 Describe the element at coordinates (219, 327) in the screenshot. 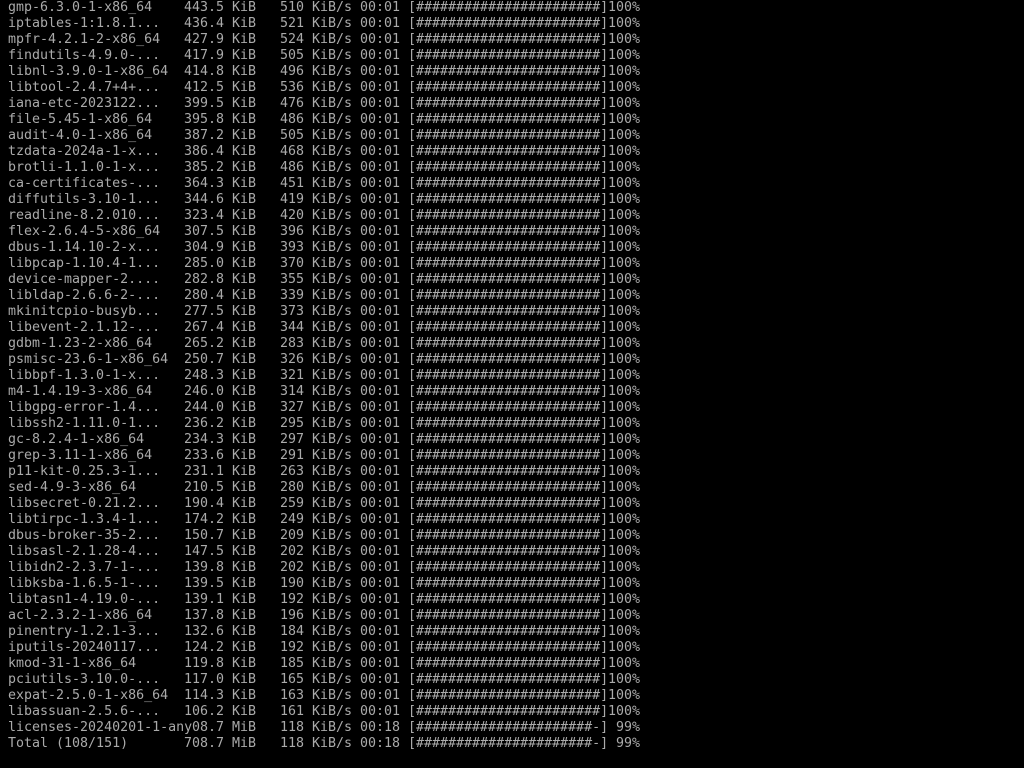

I see `download-size: 267.4 KiB` at that location.